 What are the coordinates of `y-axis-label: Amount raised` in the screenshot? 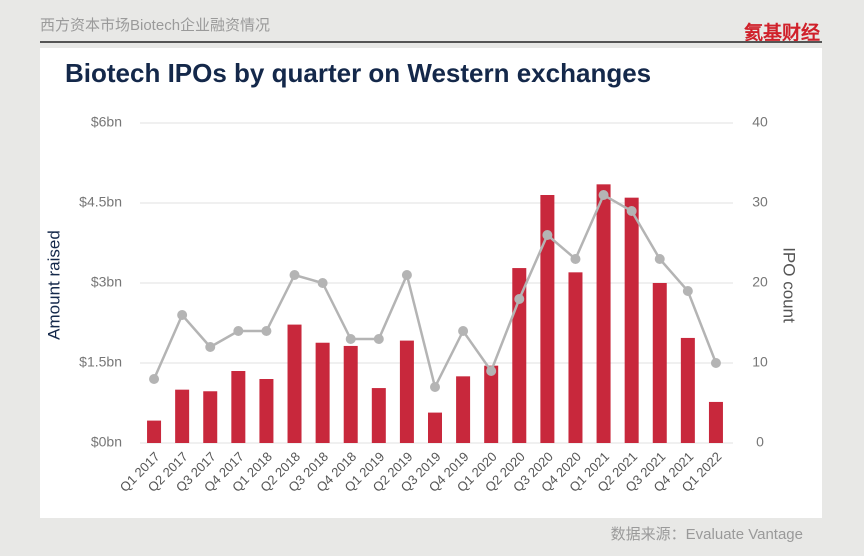 It's located at (53, 285).